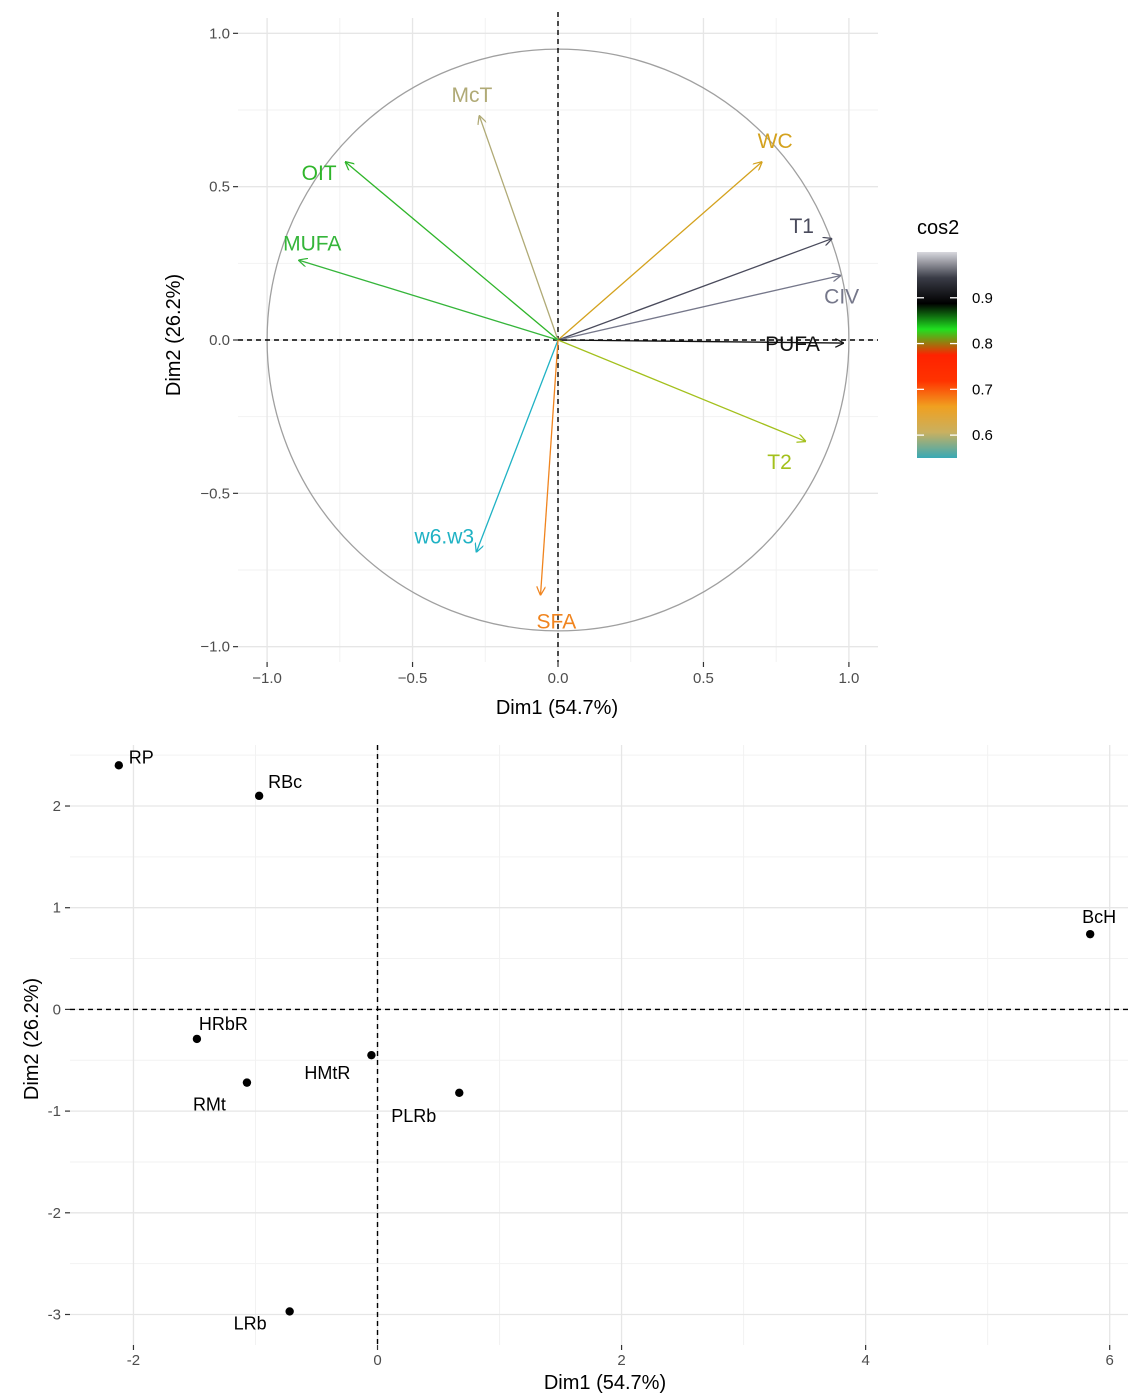 Image resolution: width=1128 pixels, height=1395 pixels. I want to click on point-hrbr, so click(197, 1039).